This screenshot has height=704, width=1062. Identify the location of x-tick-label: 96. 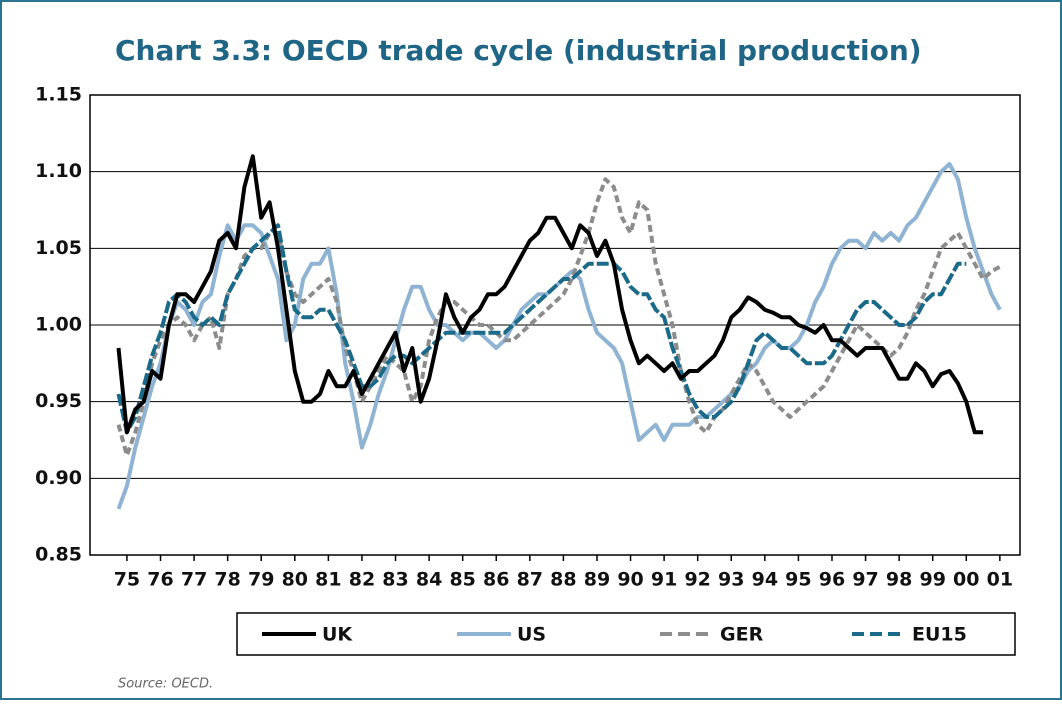
(832, 580).